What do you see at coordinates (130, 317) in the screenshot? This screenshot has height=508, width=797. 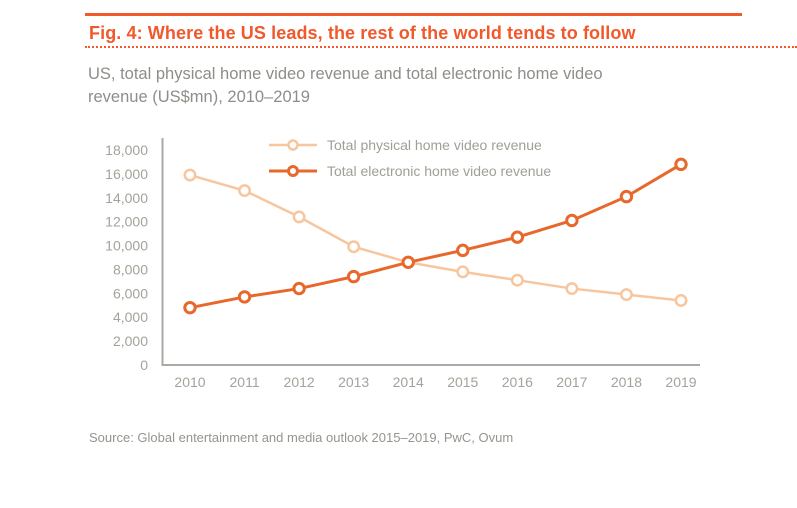 I see `y-tick-label: 4,000` at bounding box center [130, 317].